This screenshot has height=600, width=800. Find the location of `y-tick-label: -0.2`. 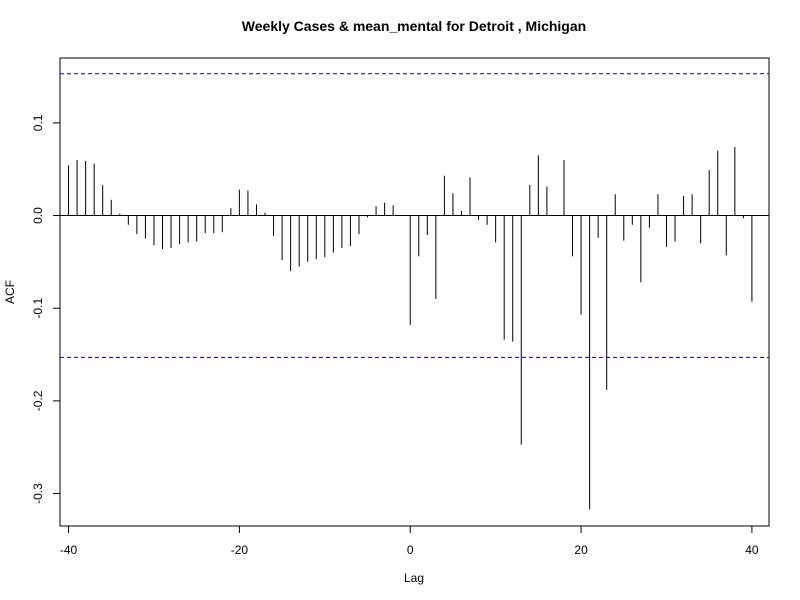

y-tick-label: -0.2 is located at coordinates (38, 400).